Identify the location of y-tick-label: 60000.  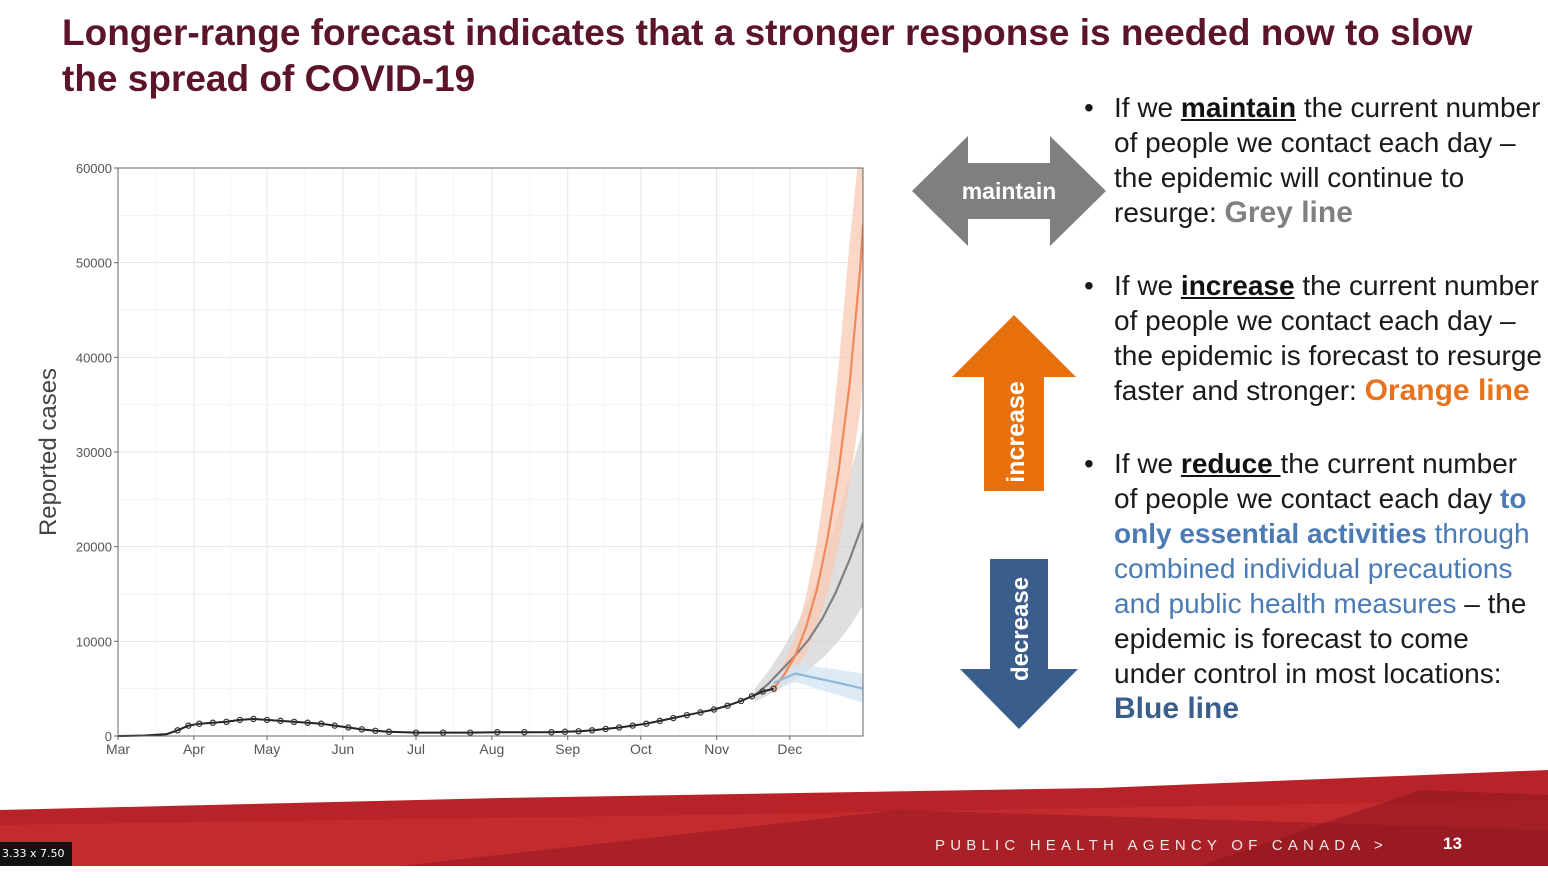
(94, 168).